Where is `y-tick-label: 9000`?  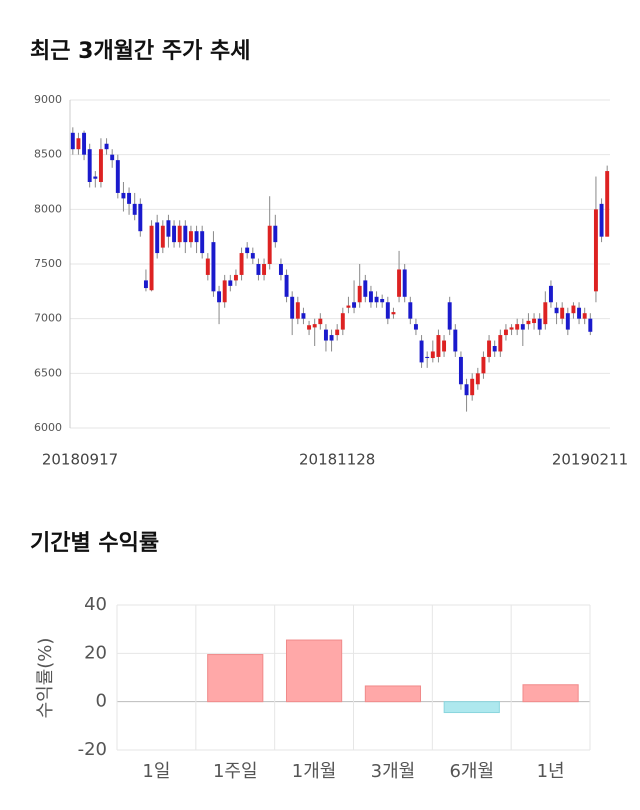
y-tick-label: 9000 is located at coordinates (48, 99).